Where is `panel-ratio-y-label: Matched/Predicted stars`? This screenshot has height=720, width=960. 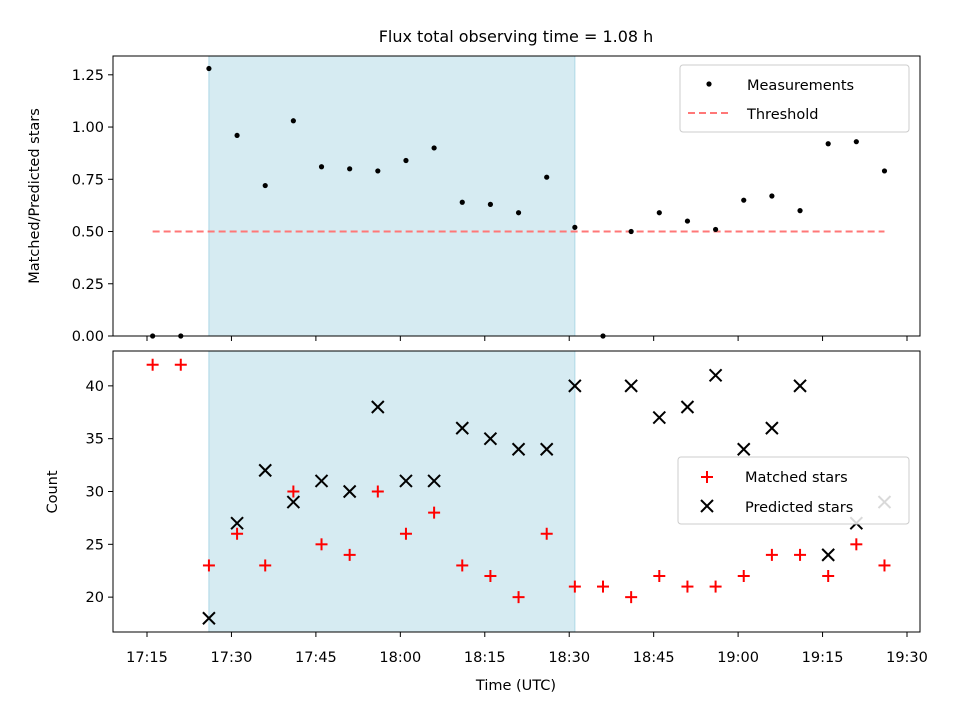 panel-ratio-y-label: Matched/Predicted stars is located at coordinates (35, 196).